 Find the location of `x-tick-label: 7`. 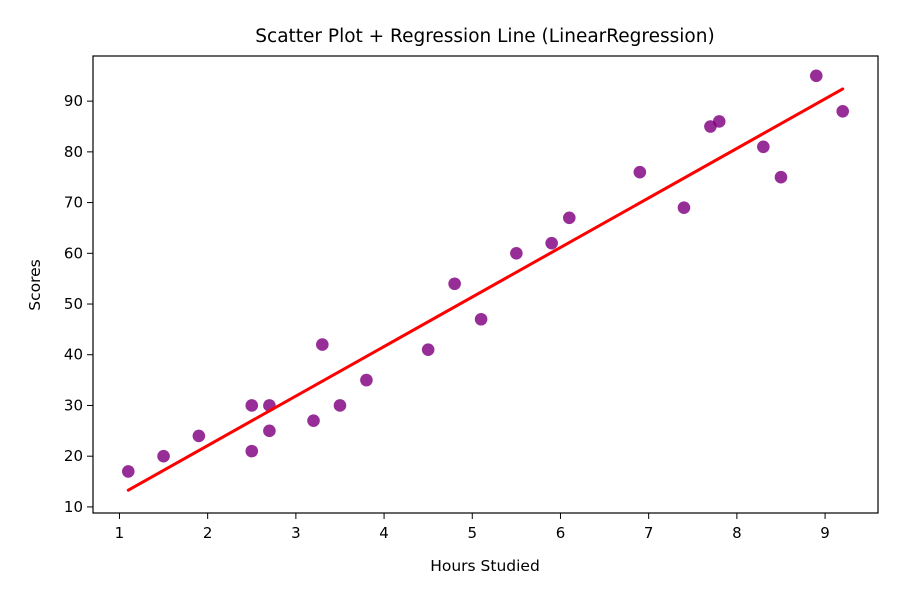

x-tick-label: 7 is located at coordinates (649, 533).